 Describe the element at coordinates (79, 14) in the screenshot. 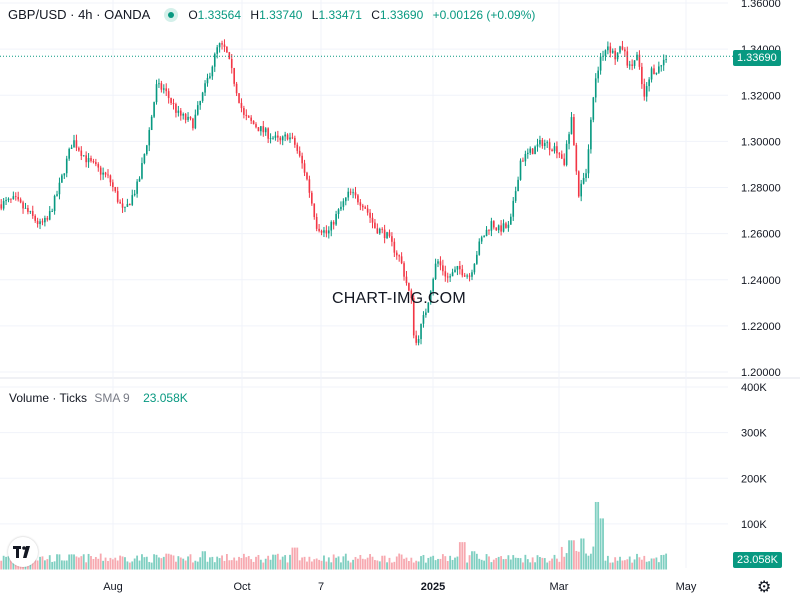

I see `symbol-label: GBP/USD · 4h · OANDA` at that location.